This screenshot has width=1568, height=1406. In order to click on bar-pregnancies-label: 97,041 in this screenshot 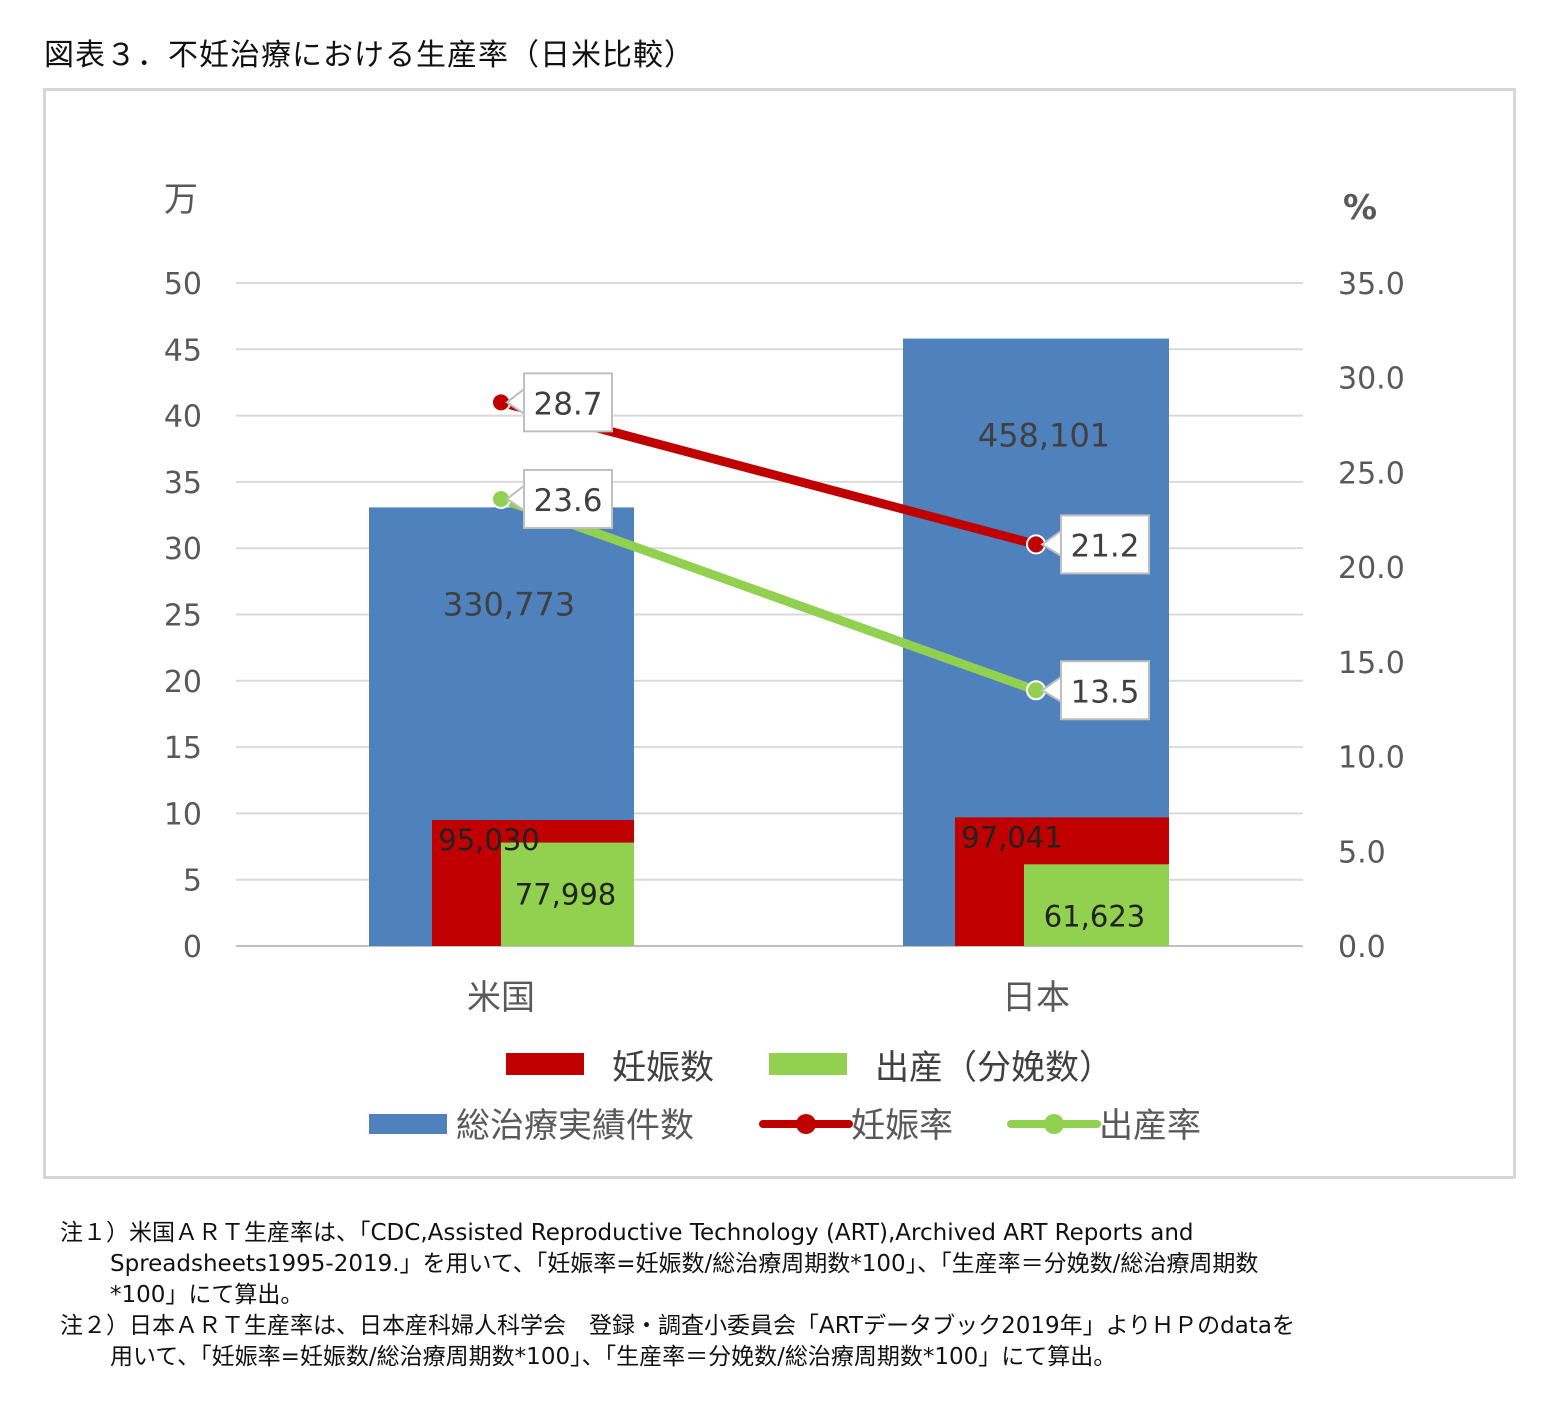, I will do `click(1011, 837)`.